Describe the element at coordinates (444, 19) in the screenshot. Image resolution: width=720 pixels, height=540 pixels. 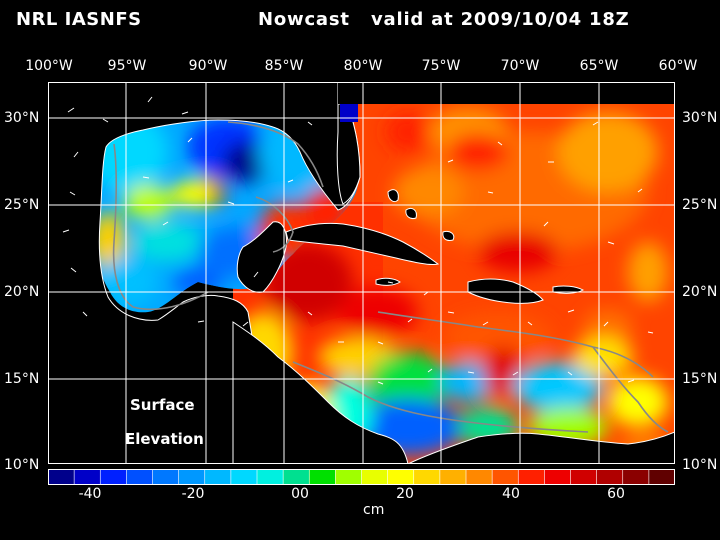
I see `valid-time-title: Nowcast valid at 2009/10/04 18Z` at that location.